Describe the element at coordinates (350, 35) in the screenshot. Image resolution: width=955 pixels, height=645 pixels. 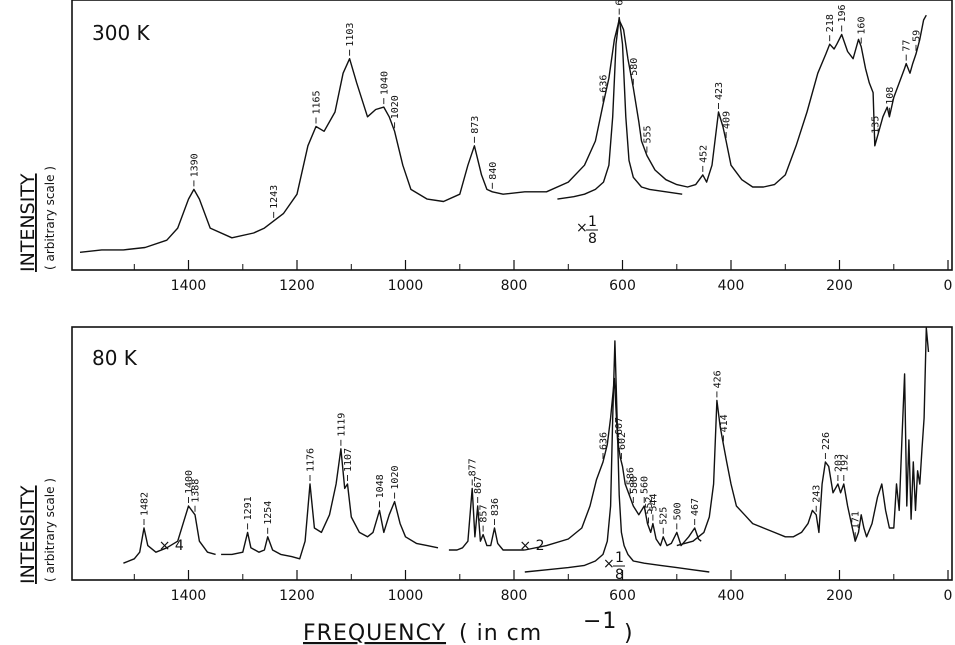
I see `peak-label: 1103` at that location.